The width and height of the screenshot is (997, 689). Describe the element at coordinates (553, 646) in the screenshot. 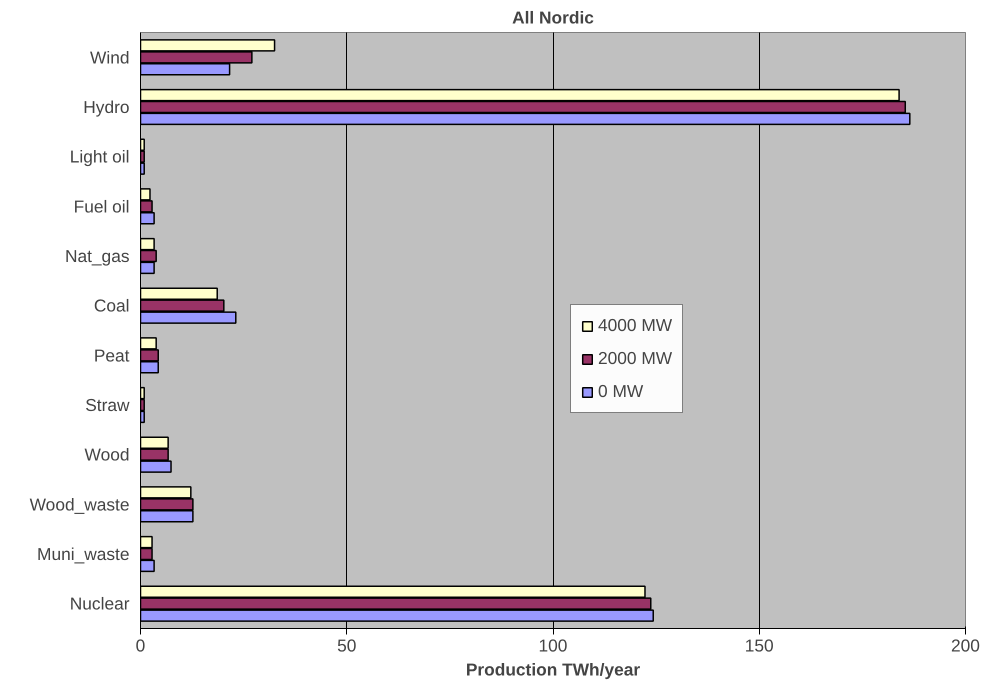

I see `x-tick-label: 100` at that location.